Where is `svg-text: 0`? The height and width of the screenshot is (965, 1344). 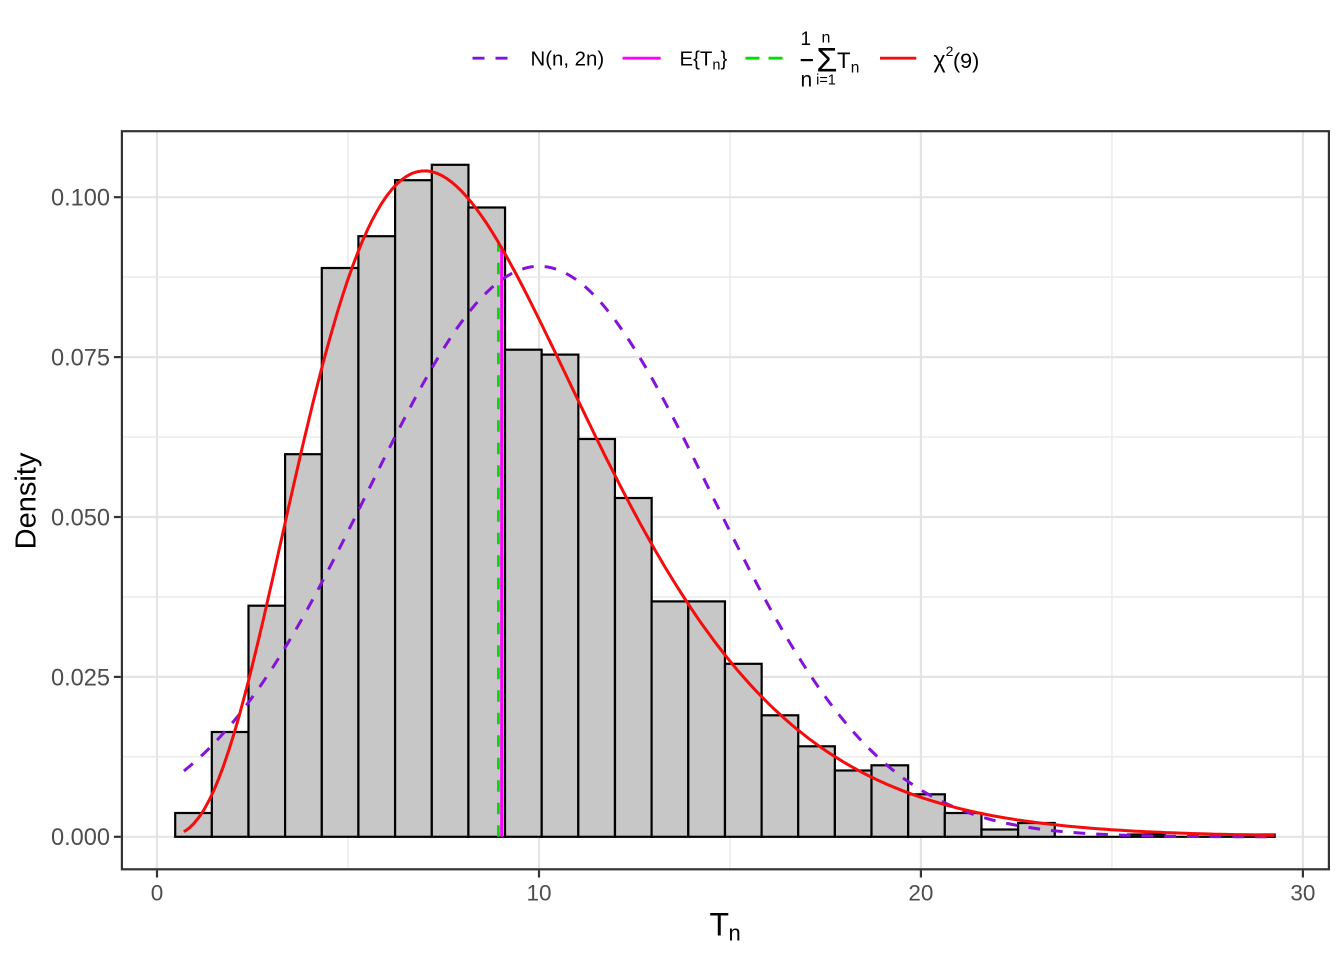 svg-text: 0 is located at coordinates (157, 893).